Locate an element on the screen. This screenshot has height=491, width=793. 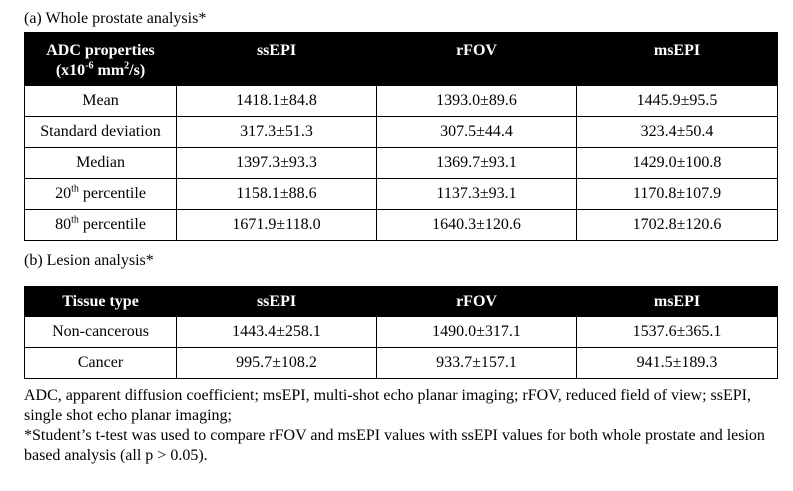
cell-rfov: 307.5±44.4 is located at coordinates (476, 132).